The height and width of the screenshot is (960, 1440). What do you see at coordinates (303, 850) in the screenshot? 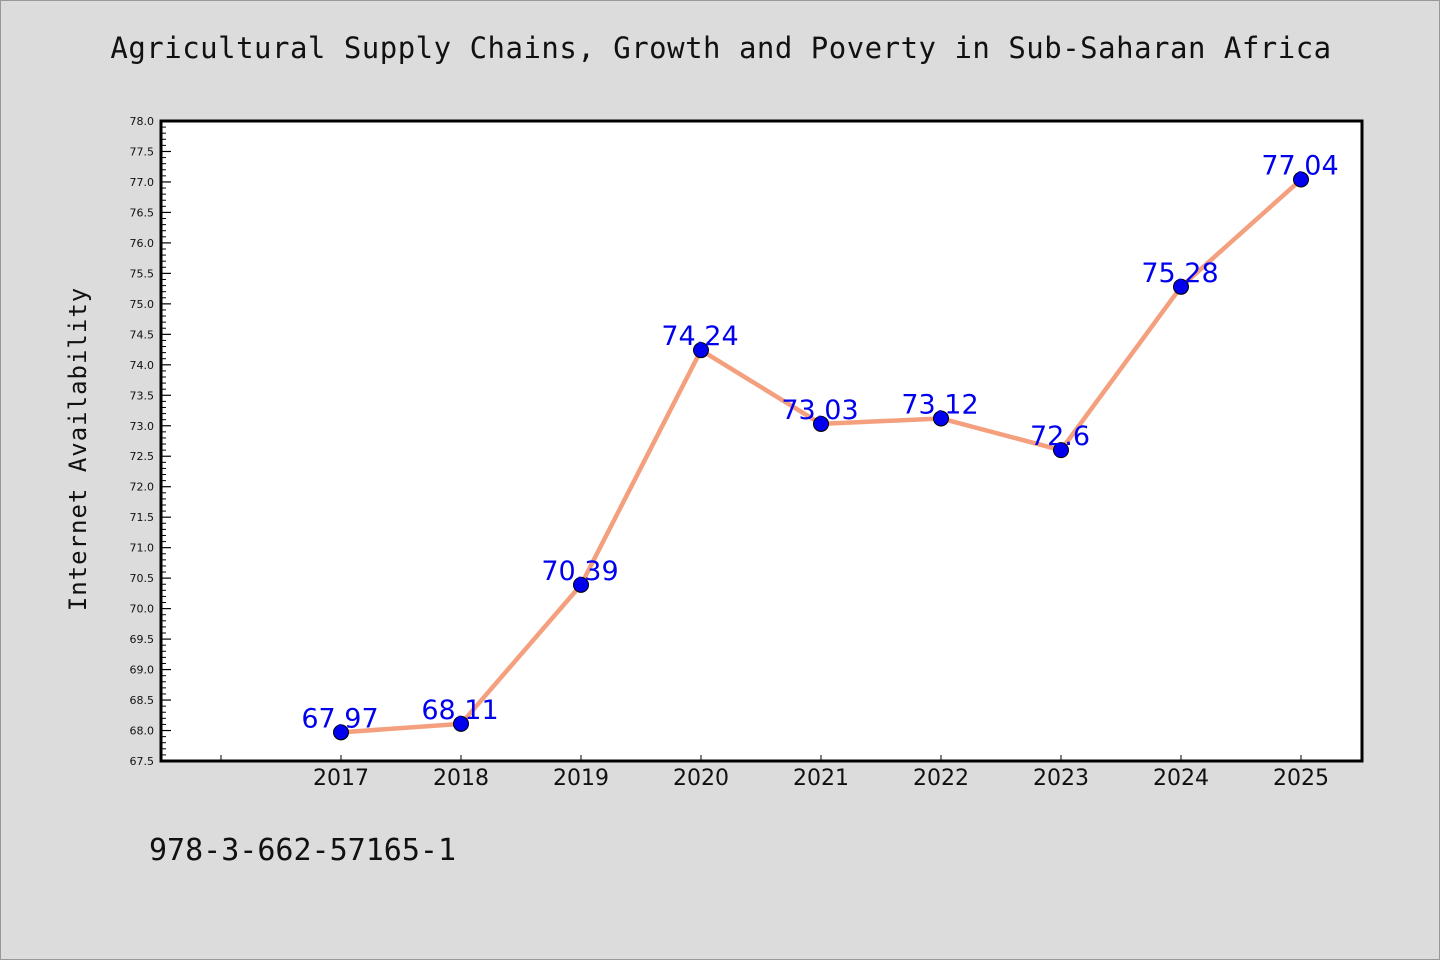
I see `isbn-text: 978-3-662-57165-1` at bounding box center [303, 850].